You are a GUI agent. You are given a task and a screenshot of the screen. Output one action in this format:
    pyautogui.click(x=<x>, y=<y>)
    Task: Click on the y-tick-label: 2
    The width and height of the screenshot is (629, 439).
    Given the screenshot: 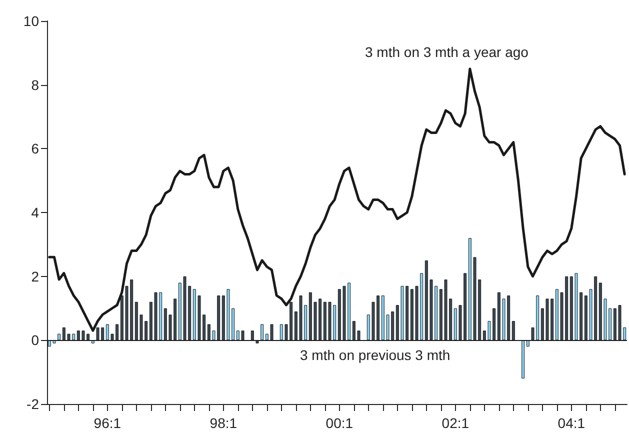 What is the action you would take?
    pyautogui.click(x=35, y=276)
    